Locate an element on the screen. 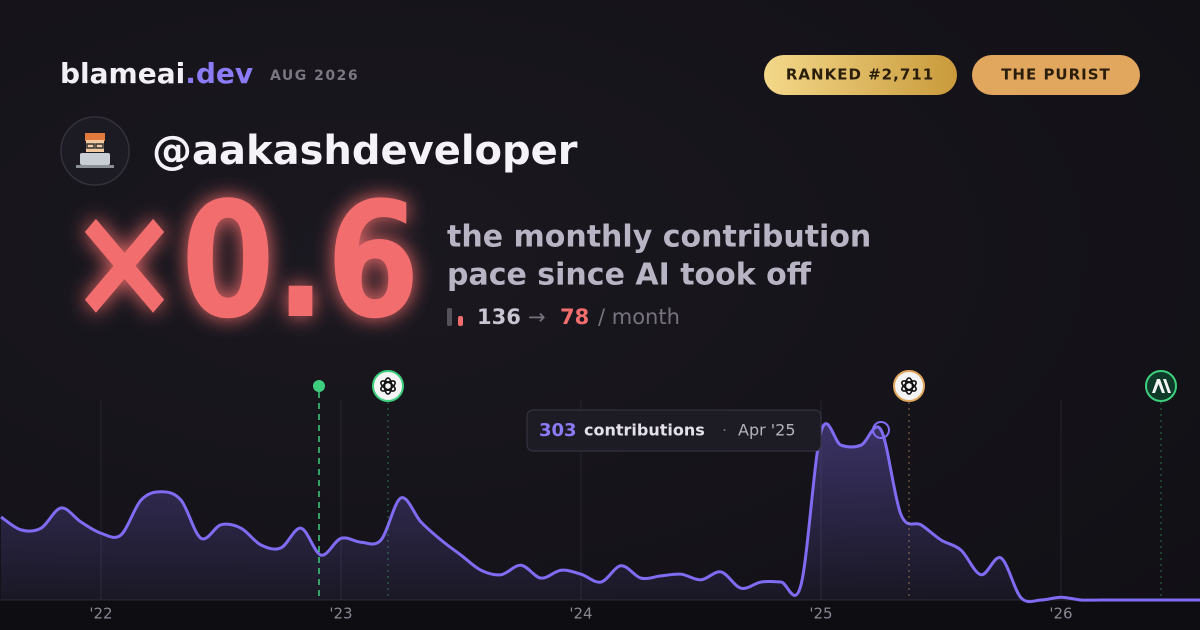 The height and width of the screenshot is (630, 1200). rank-badge-text: RANKED #2,711 is located at coordinates (860, 75).